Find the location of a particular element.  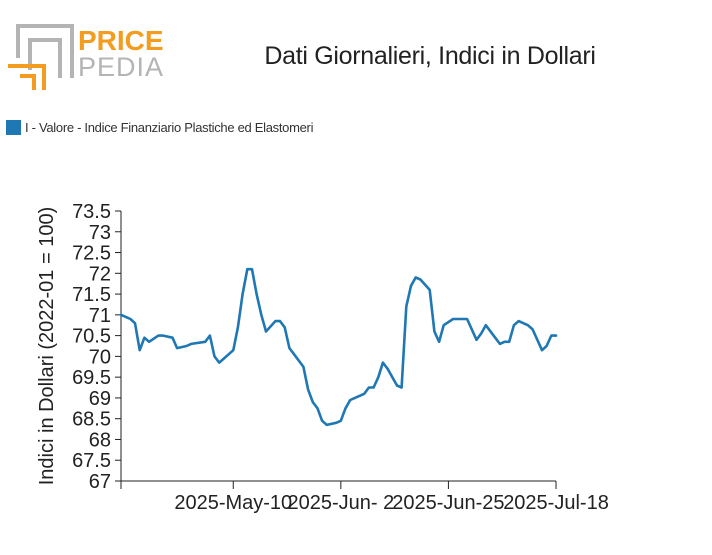

x-tick-label: 2025-Jun- 2 is located at coordinates (340, 503).